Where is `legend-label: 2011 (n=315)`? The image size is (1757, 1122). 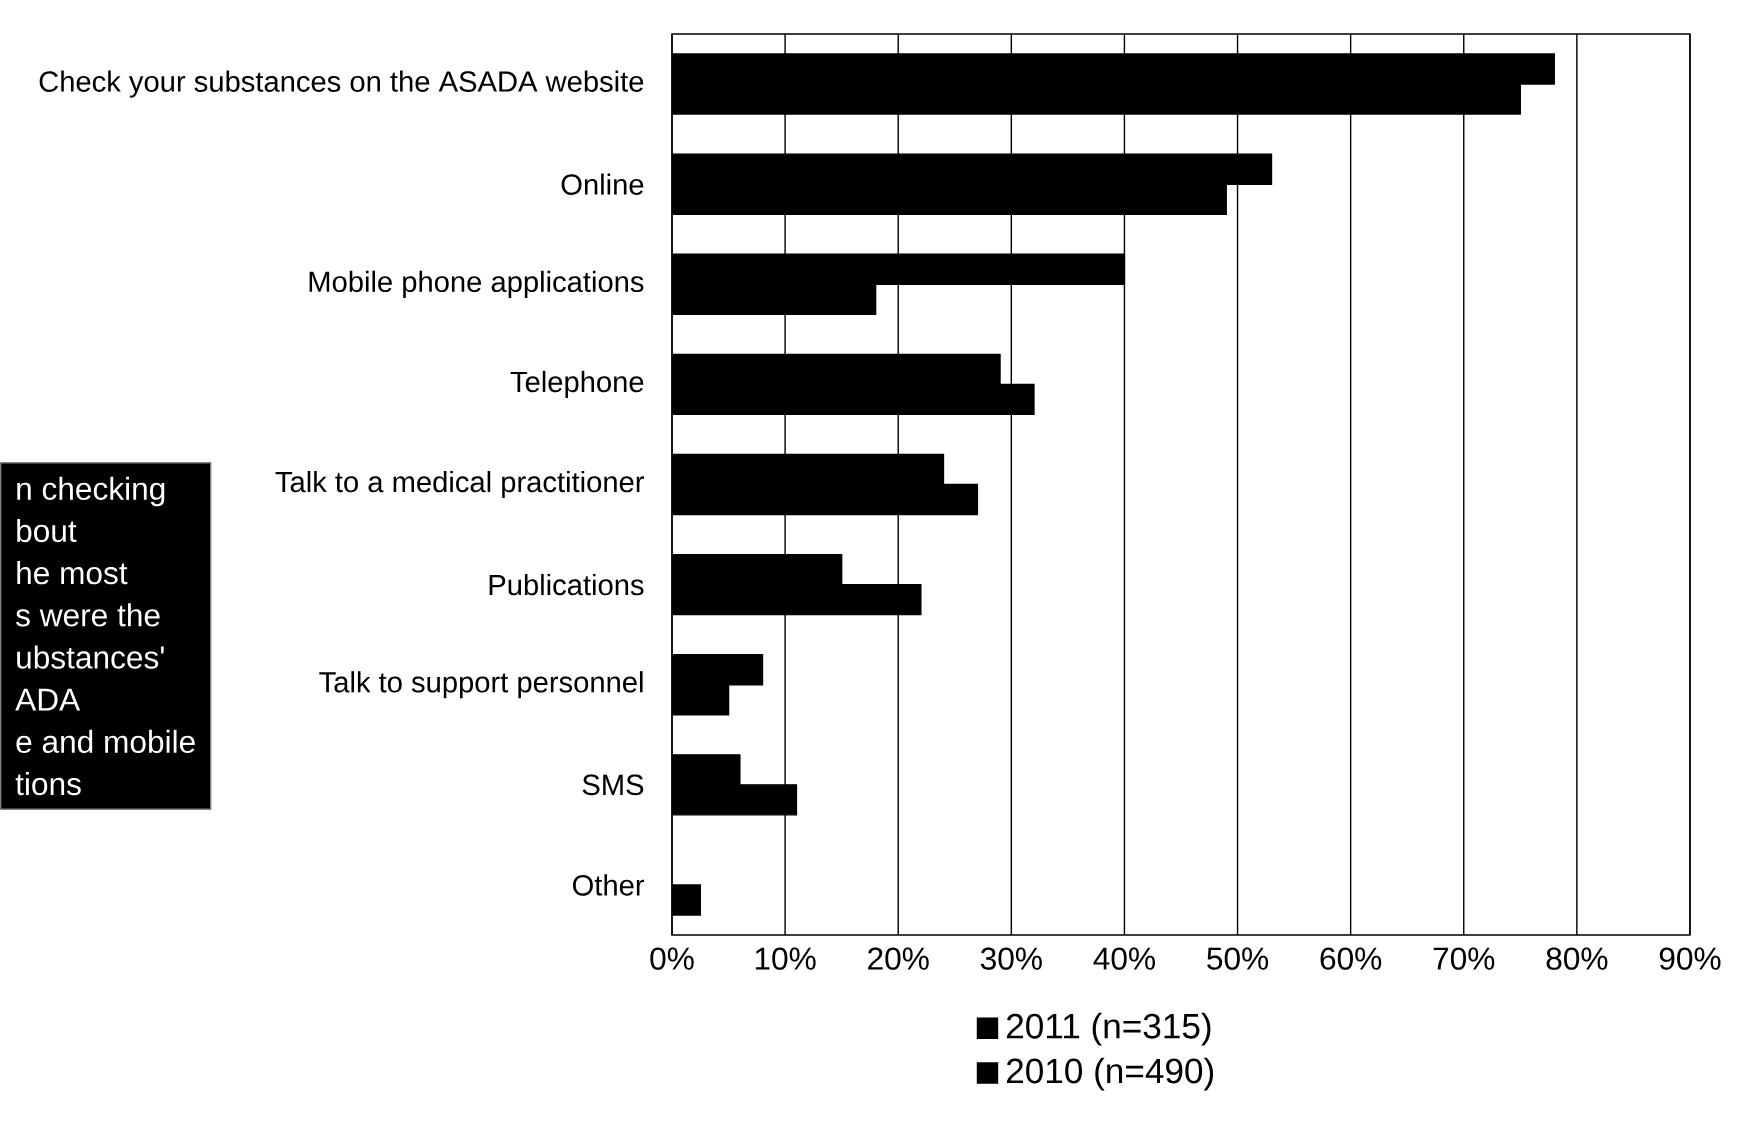 legend-label: 2011 (n=315) is located at coordinates (1108, 1029).